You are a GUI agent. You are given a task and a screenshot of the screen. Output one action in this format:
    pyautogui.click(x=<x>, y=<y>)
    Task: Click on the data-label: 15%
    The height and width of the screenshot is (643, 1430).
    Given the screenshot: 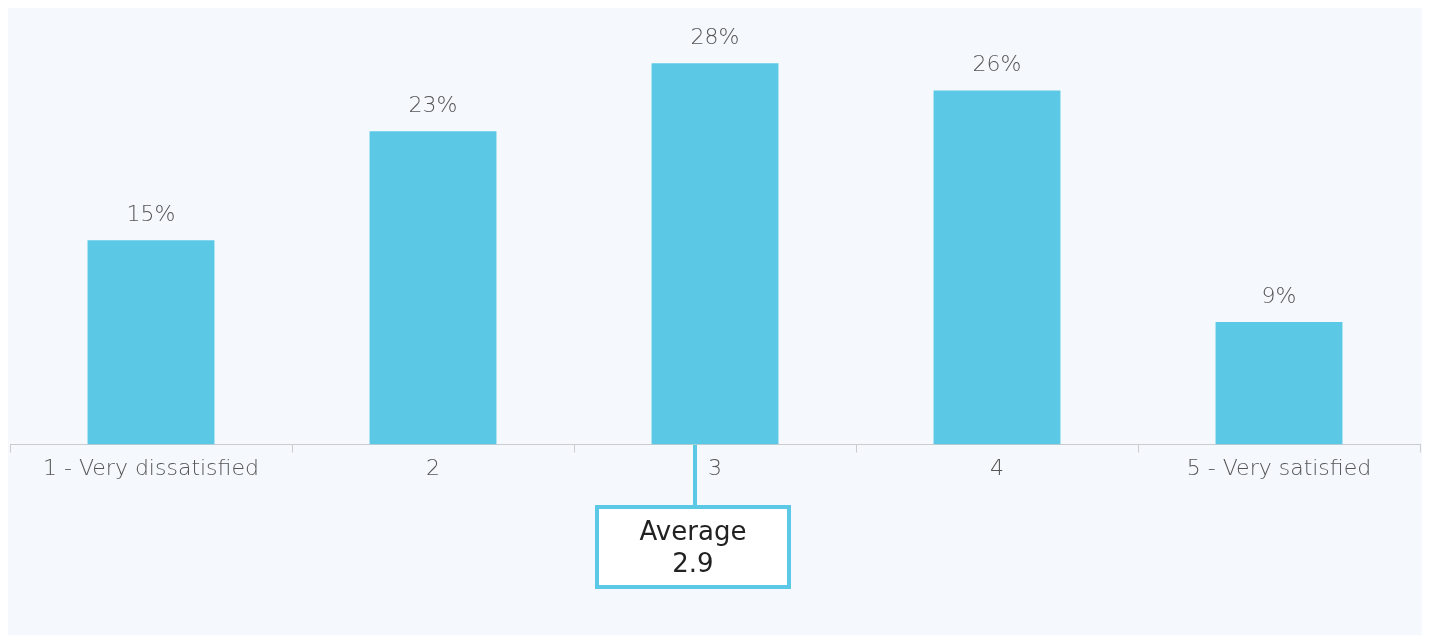 What is the action you would take?
    pyautogui.click(x=151, y=214)
    